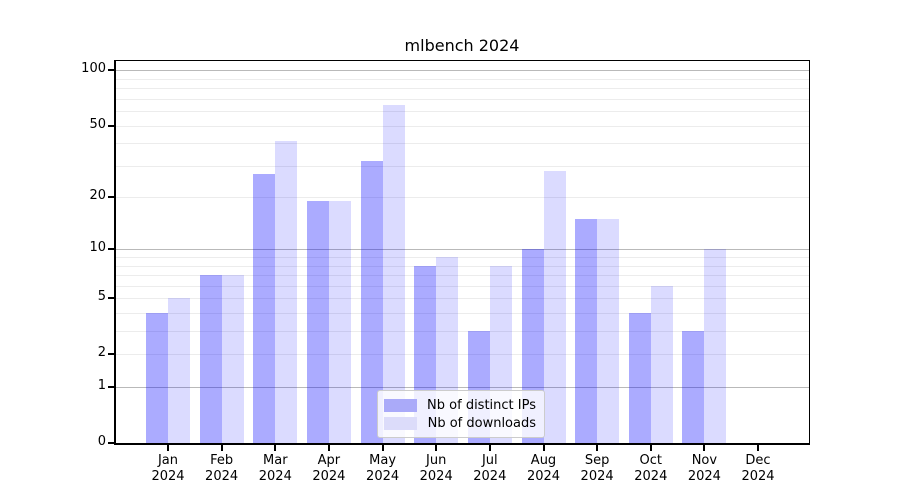 The height and width of the screenshot is (500, 900). What do you see at coordinates (329, 468) in the screenshot?
I see `x-tick-label-apr: Apr 2024` at bounding box center [329, 468].